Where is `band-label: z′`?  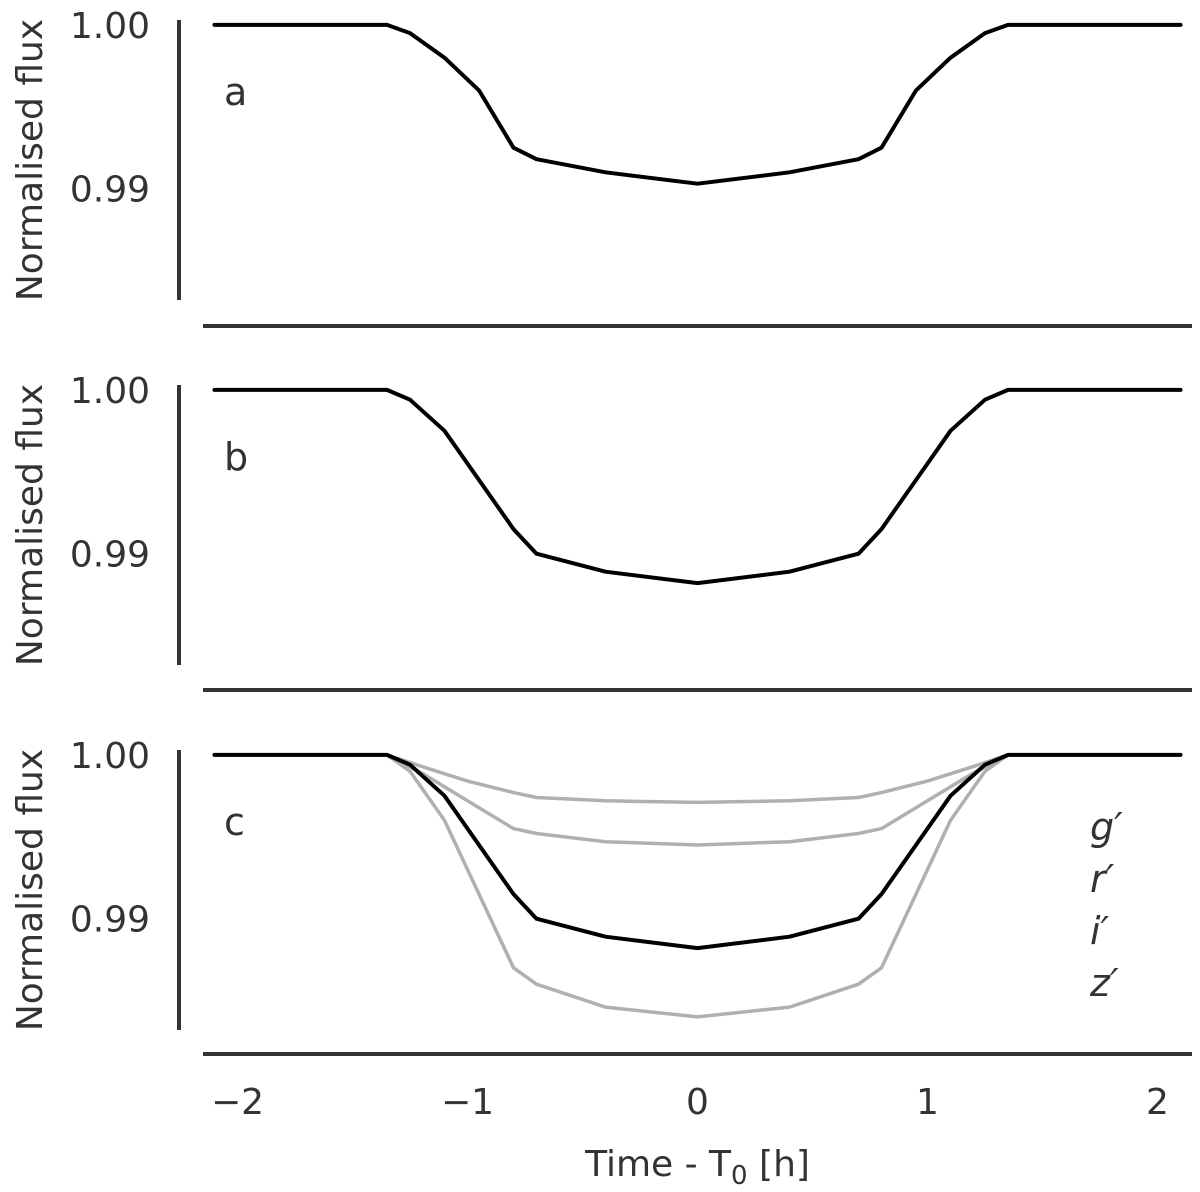
band-label: z′ is located at coordinates (1104, 983).